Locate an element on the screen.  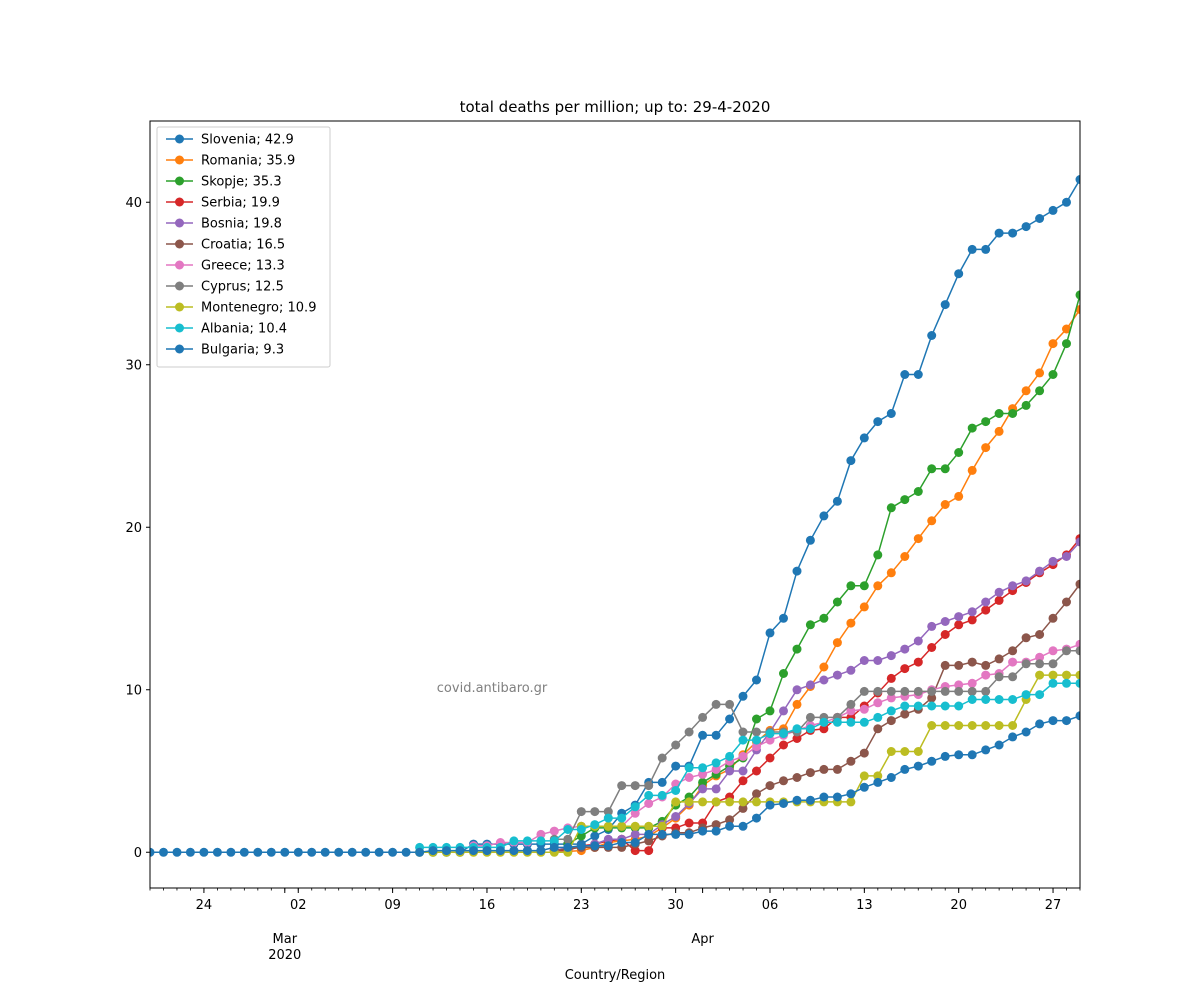
legend-label: Montenegro; 10.9 is located at coordinates (258, 308).